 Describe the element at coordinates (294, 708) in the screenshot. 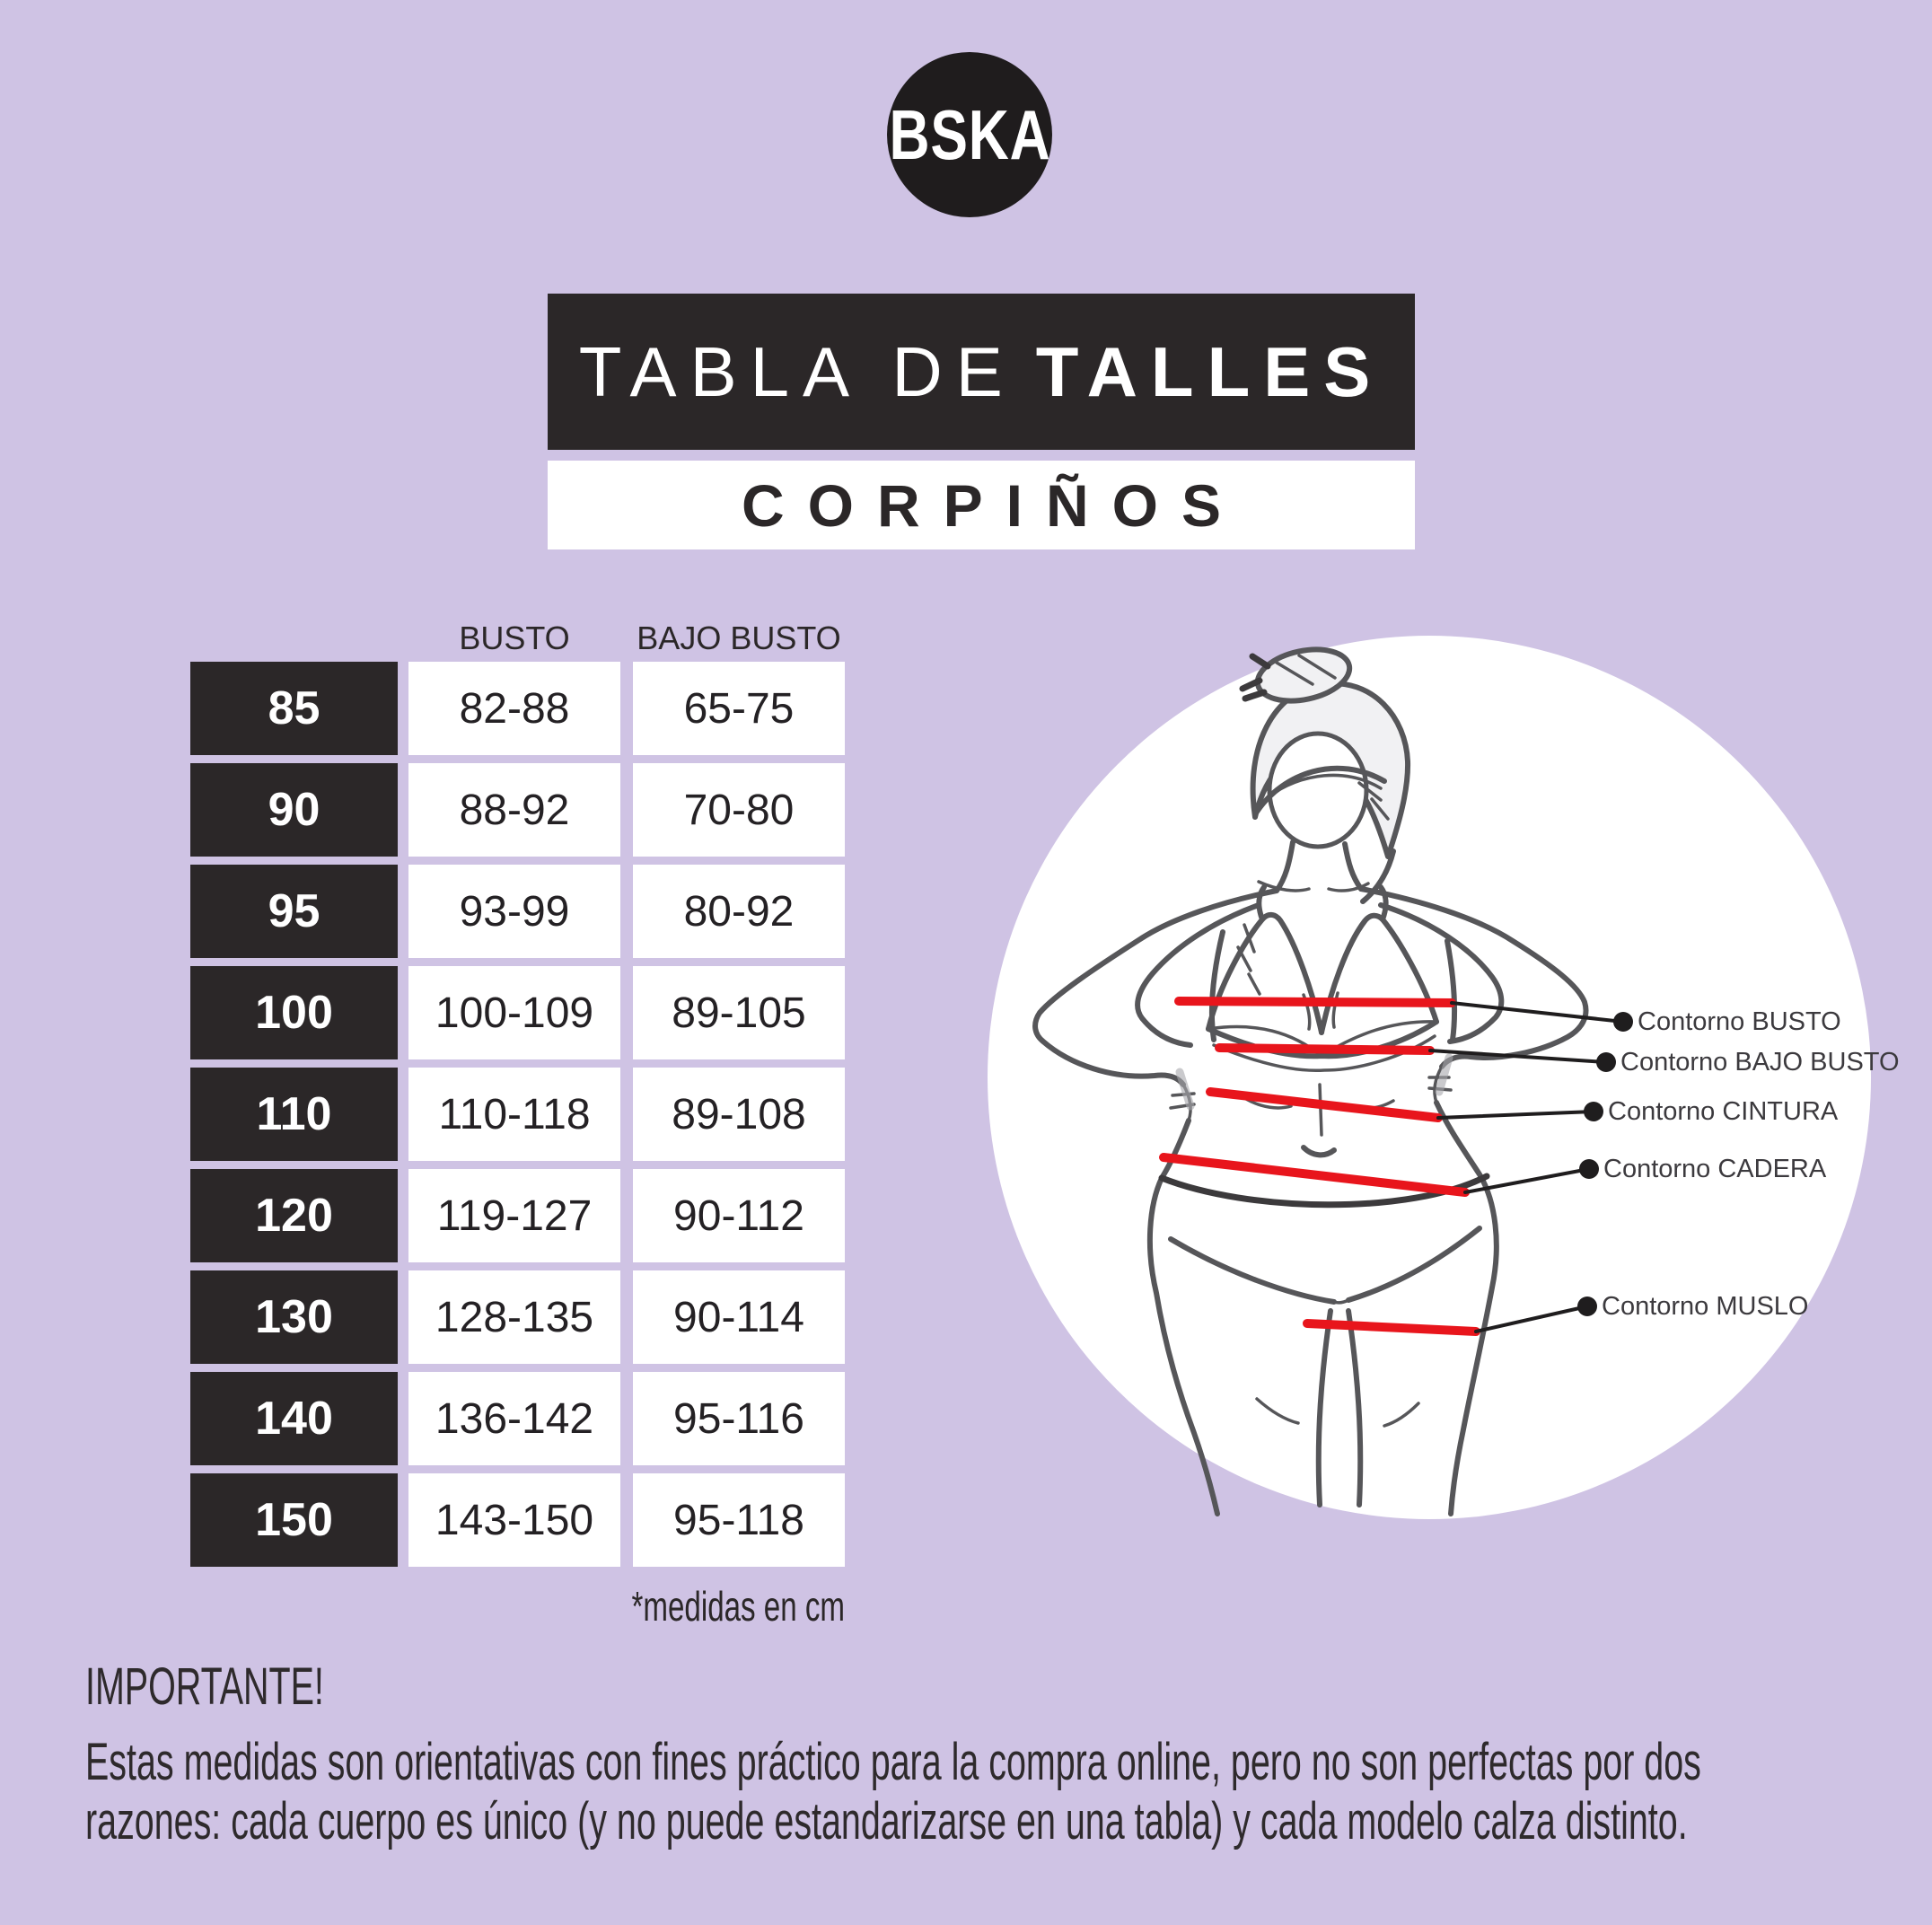

I see `size-cell: 85` at that location.